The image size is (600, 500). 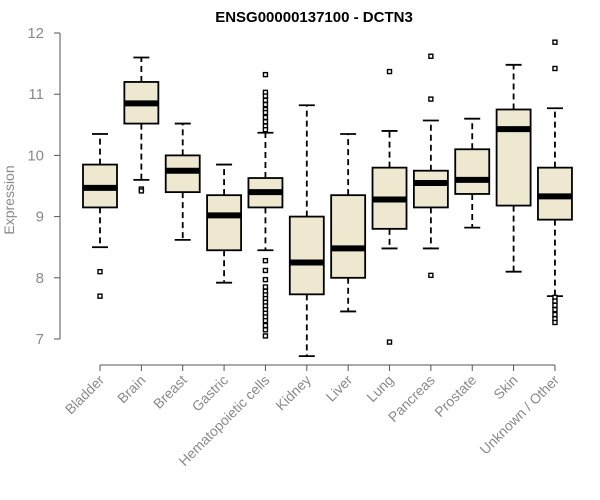 What do you see at coordinates (455, 396) in the screenshot?
I see `x-tick-label: Prostate` at bounding box center [455, 396].